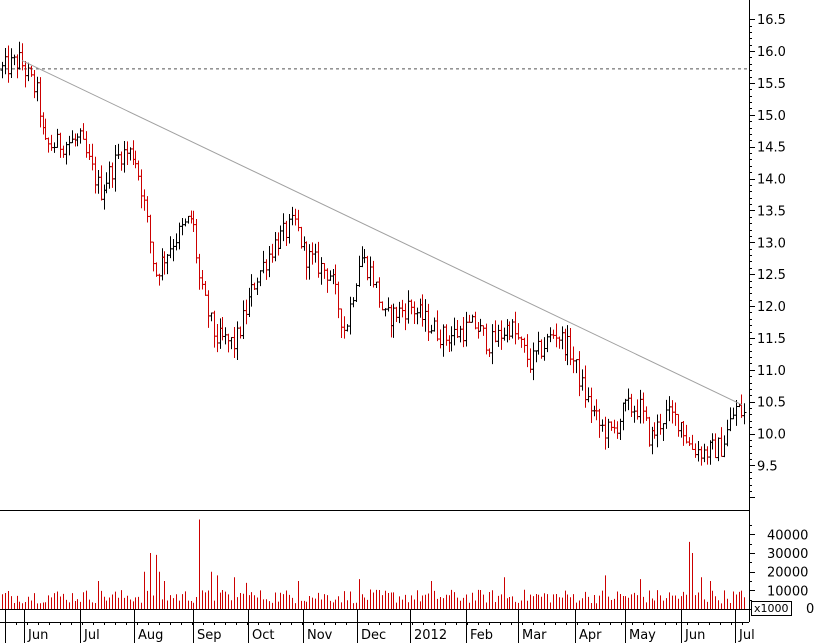  I want to click on month-label: Nov, so click(320, 635).